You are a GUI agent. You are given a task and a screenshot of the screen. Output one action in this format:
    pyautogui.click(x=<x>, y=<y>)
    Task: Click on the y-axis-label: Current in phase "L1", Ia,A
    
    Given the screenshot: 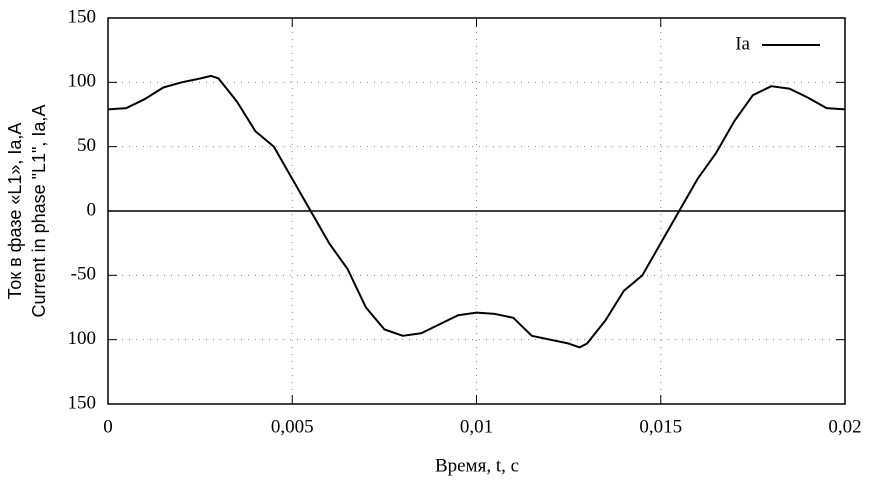 What is the action you would take?
    pyautogui.click(x=39, y=211)
    